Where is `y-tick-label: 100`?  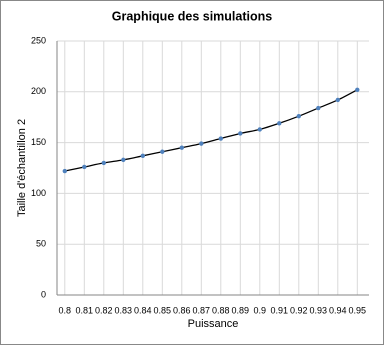 y-tick-label: 100 is located at coordinates (38, 193).